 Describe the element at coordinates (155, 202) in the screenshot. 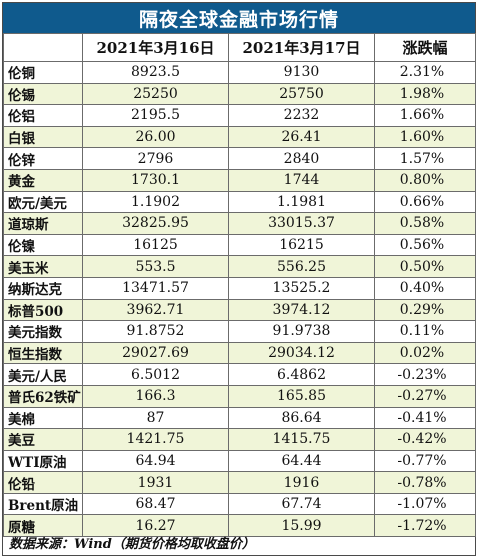

I see `value-date-1-cell: 1.1902` at that location.